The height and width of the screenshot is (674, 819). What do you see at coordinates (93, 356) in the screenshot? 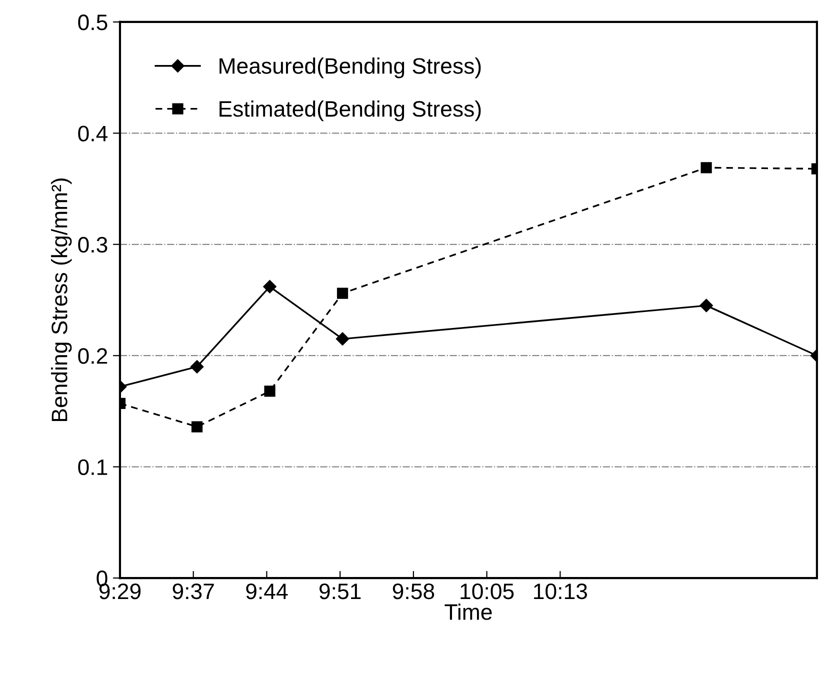
I see `y-tick-label: 0.2` at bounding box center [93, 356].